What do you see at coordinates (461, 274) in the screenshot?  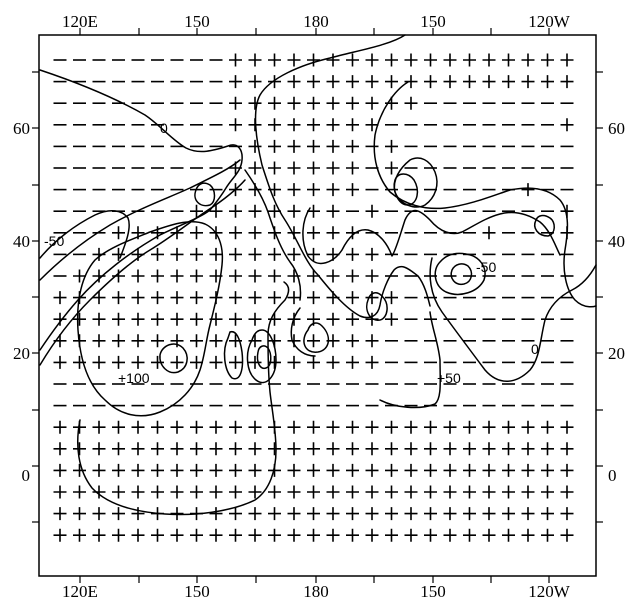 I see `contour-neg50-east-inner` at bounding box center [461, 274].